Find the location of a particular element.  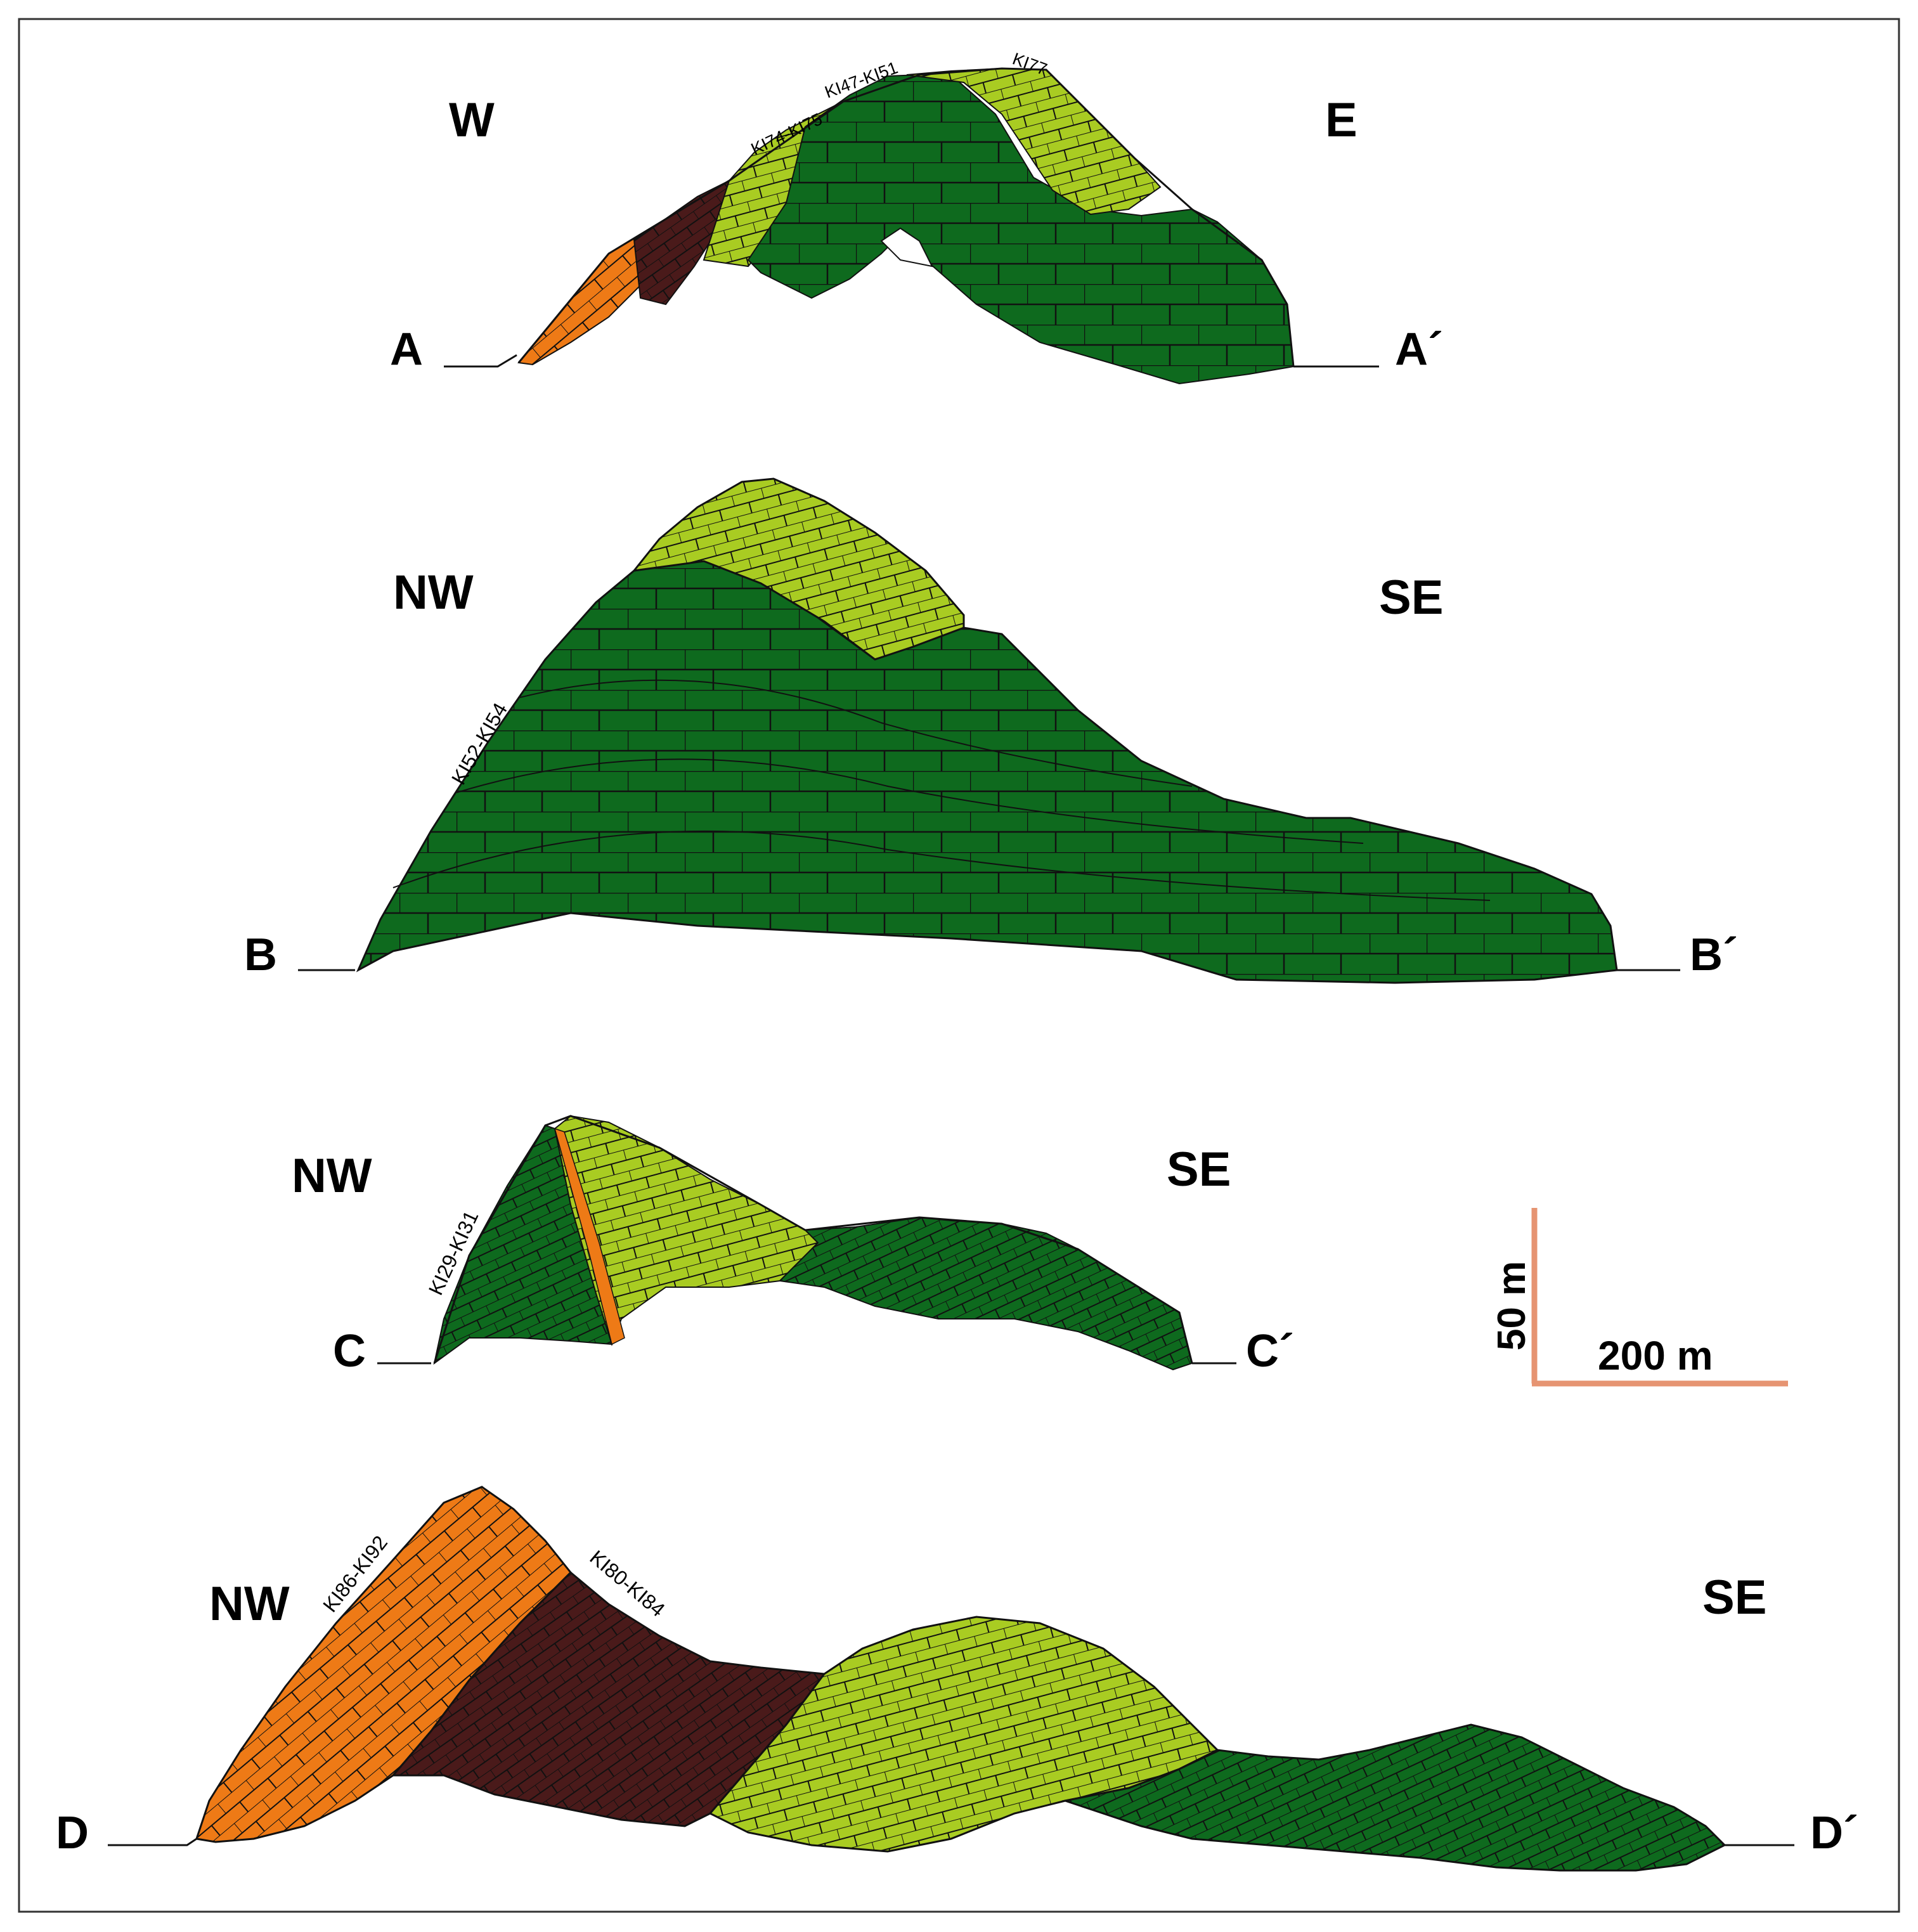

scale-bar is located at coordinates (1659, 1297).